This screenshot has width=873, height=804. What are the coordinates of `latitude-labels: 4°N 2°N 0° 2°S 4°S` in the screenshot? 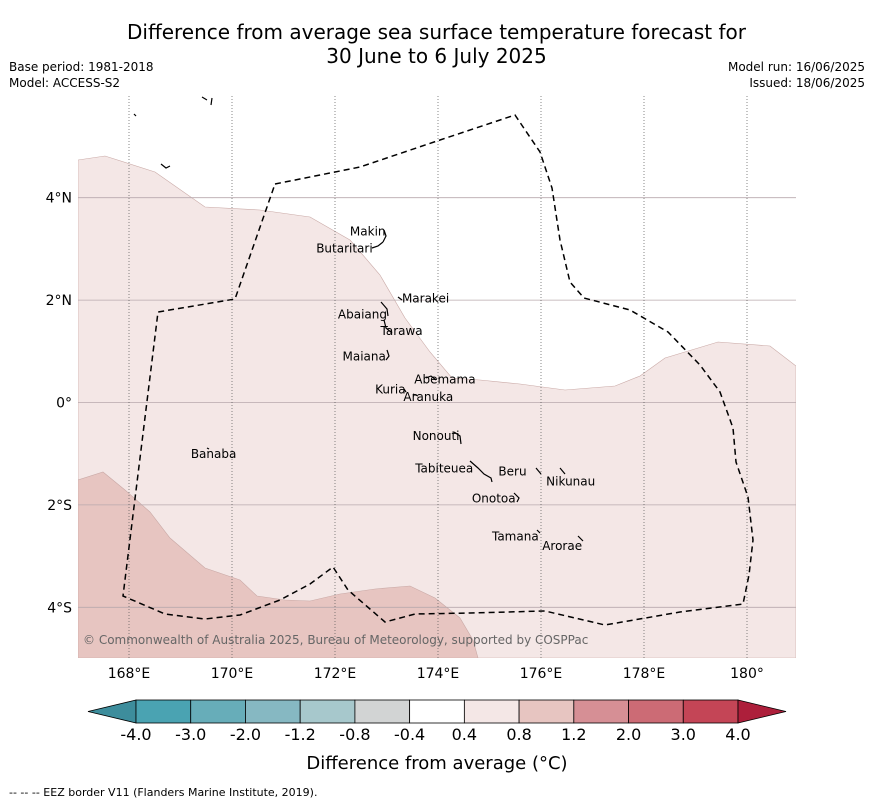 It's located at (59, 404).